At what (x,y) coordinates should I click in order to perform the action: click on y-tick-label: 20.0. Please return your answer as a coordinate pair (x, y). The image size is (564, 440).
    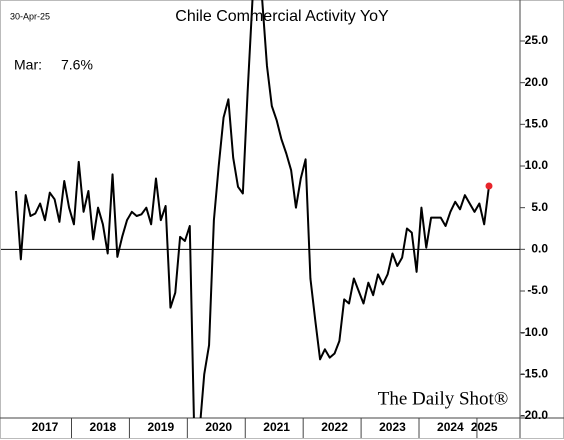
    Looking at the image, I should click on (537, 82).